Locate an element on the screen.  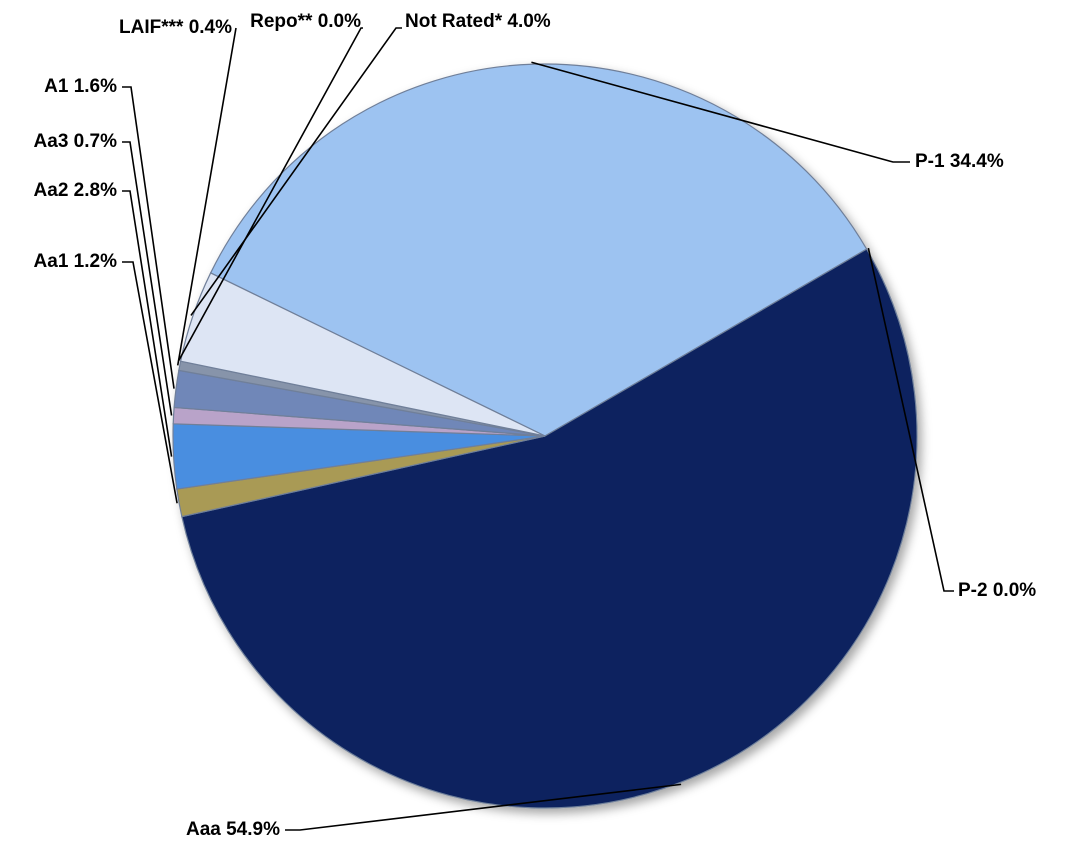
leader-aaa is located at coordinates (483, 807).